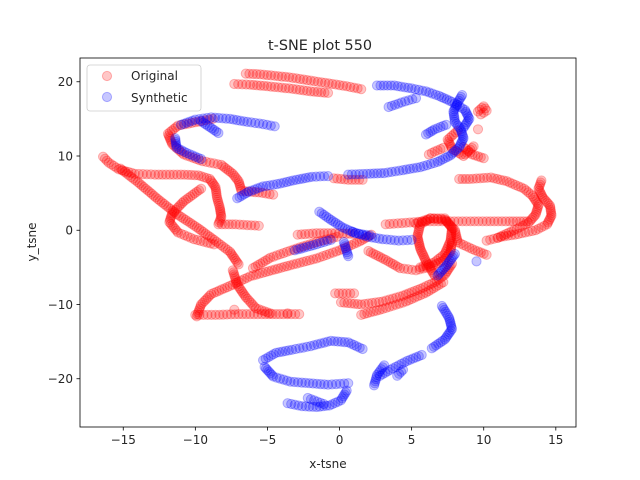 The height and width of the screenshot is (480, 640). What do you see at coordinates (107, 97) in the screenshot?
I see `legend-marker-synthetic` at bounding box center [107, 97].